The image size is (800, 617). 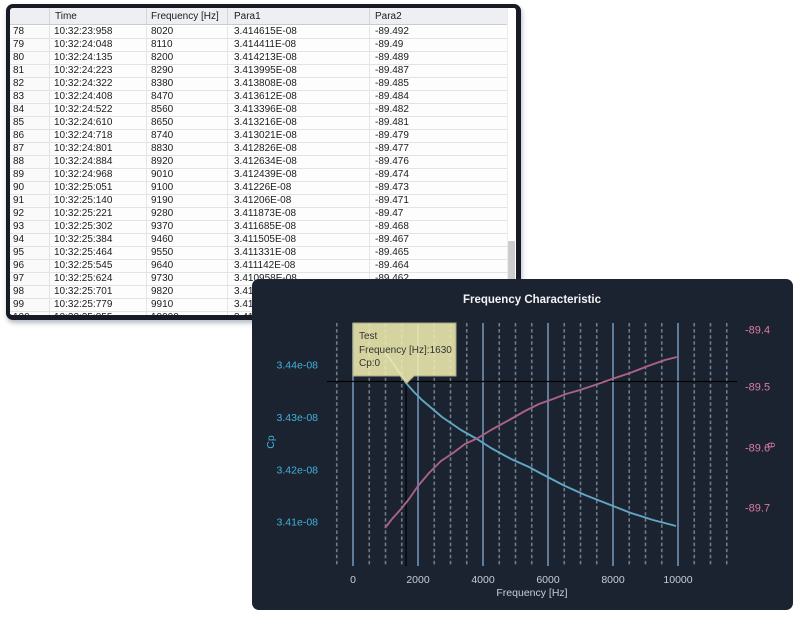 I want to click on svg-text: Cp:0, so click(x=370, y=363).